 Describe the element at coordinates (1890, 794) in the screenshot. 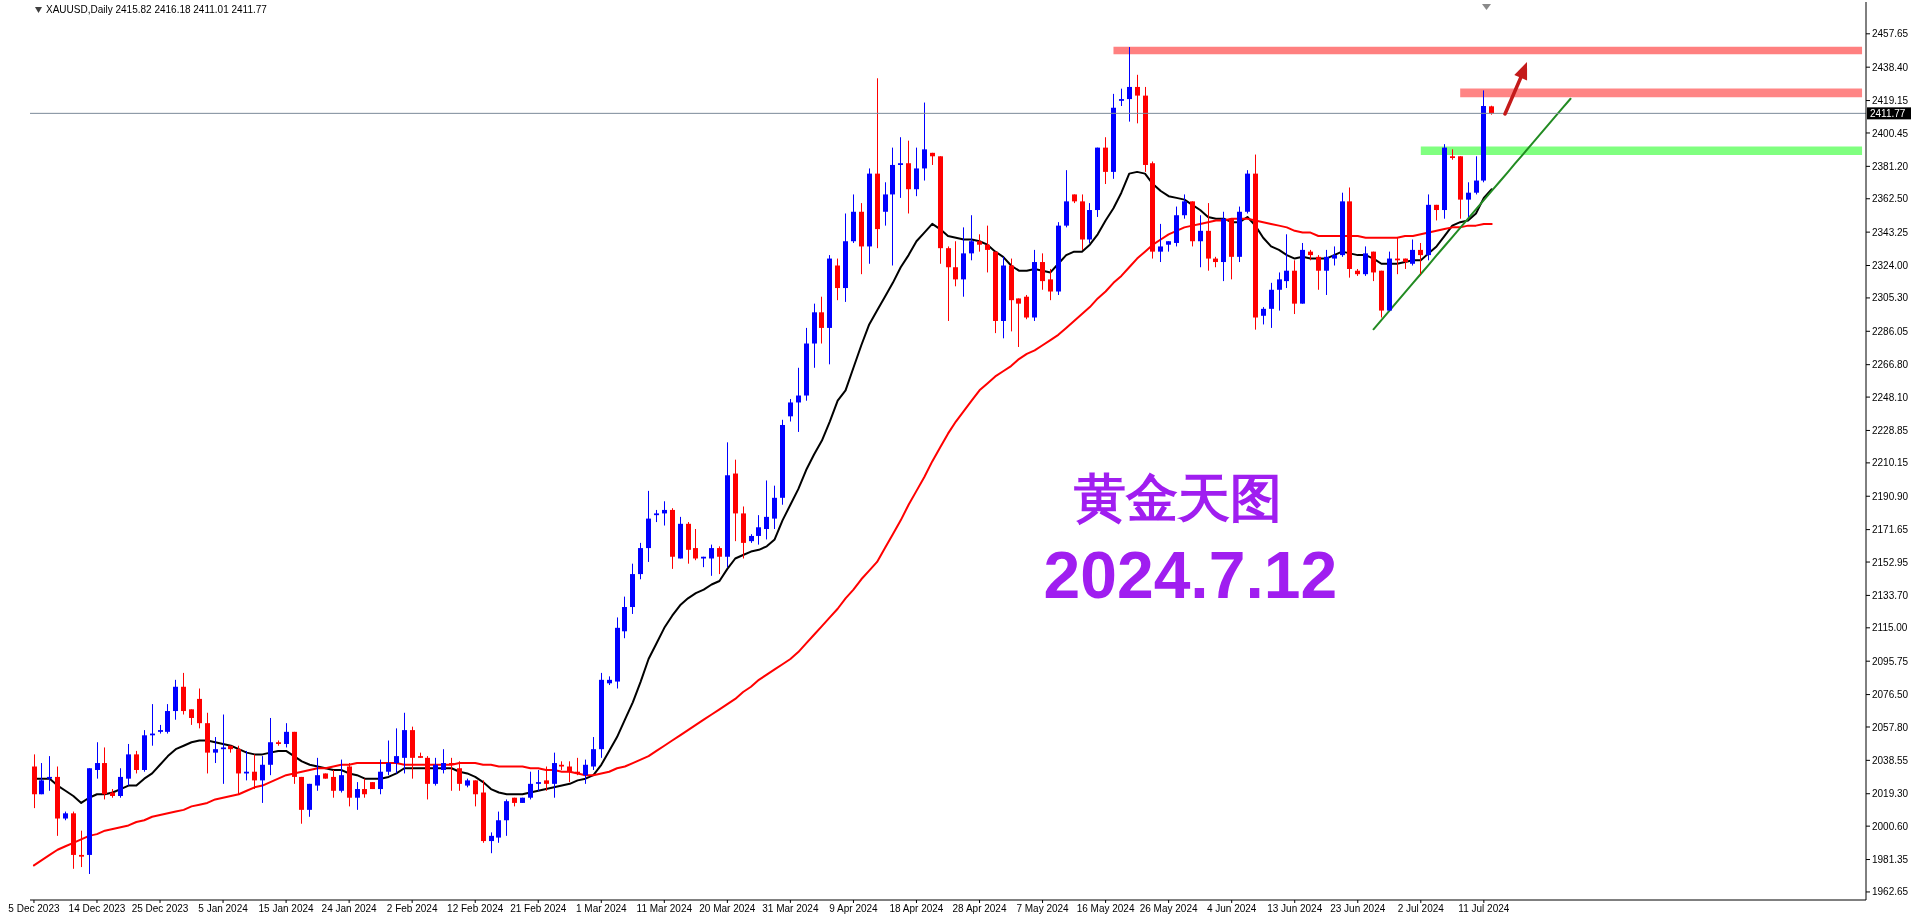

I see `y-tick-label: 2019.30` at that location.